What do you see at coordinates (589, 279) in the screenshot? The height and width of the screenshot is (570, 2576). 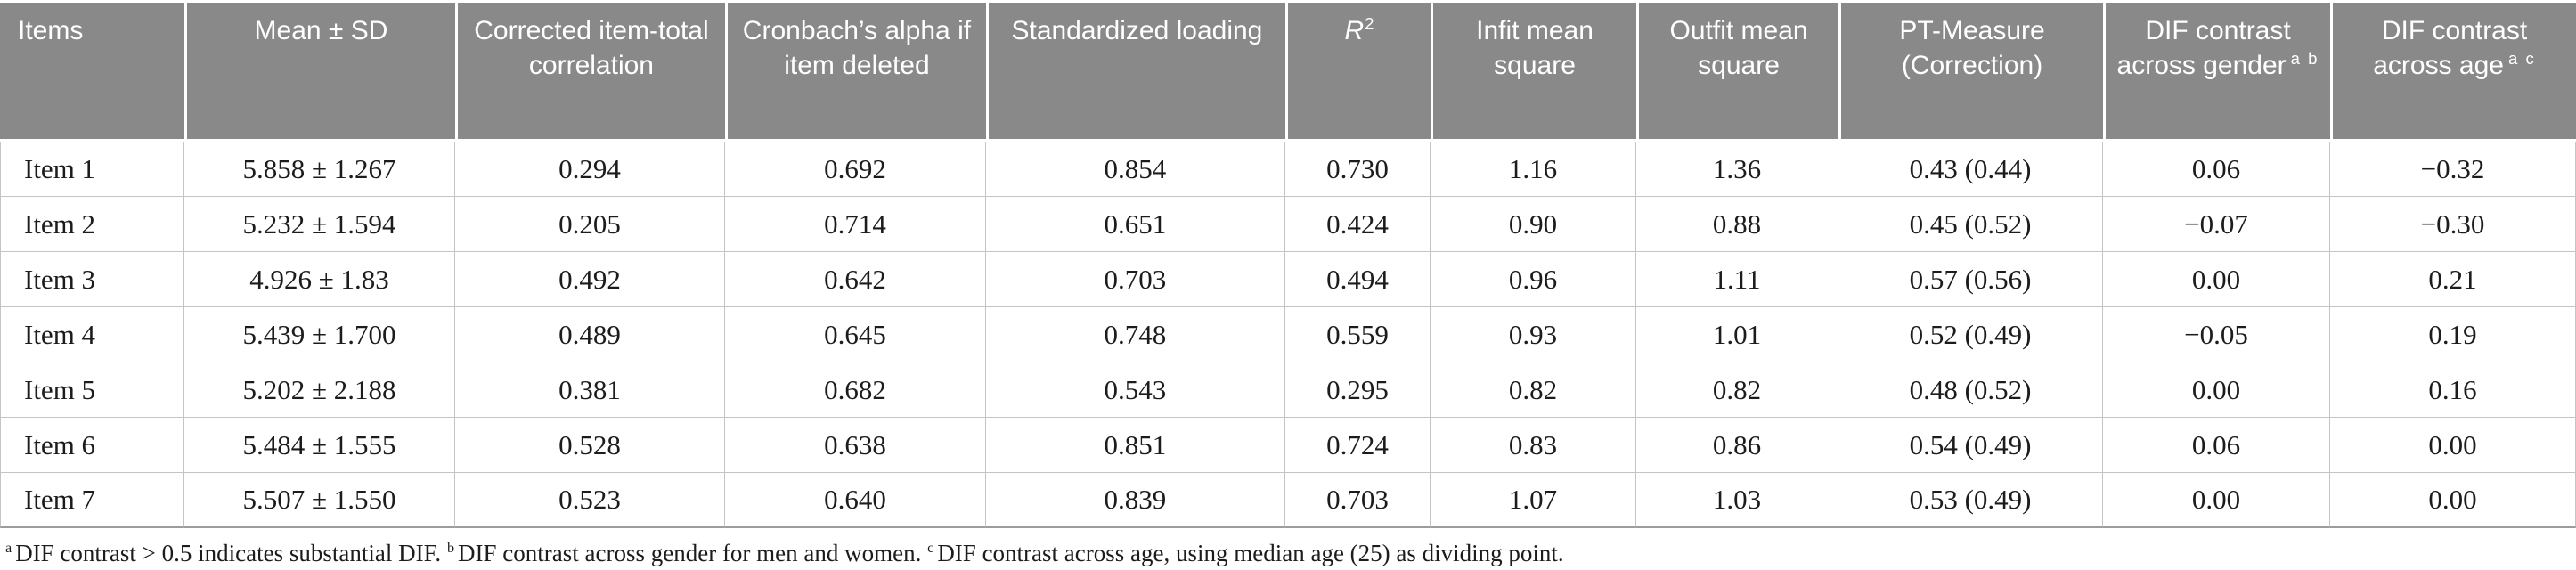 I see `value-cell: 0.492` at bounding box center [589, 279].